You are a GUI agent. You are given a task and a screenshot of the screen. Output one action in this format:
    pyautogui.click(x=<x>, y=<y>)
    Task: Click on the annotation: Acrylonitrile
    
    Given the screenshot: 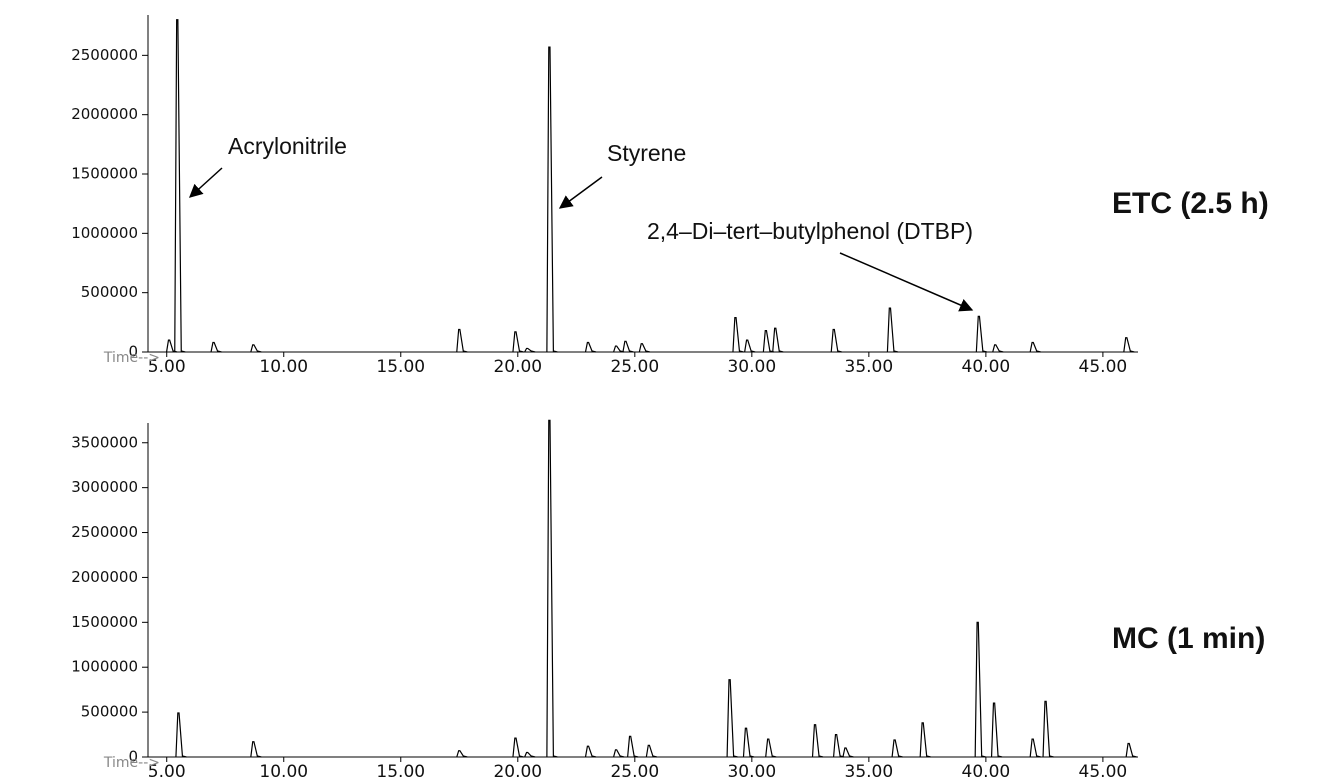 What is the action you would take?
    pyautogui.click(x=287, y=146)
    